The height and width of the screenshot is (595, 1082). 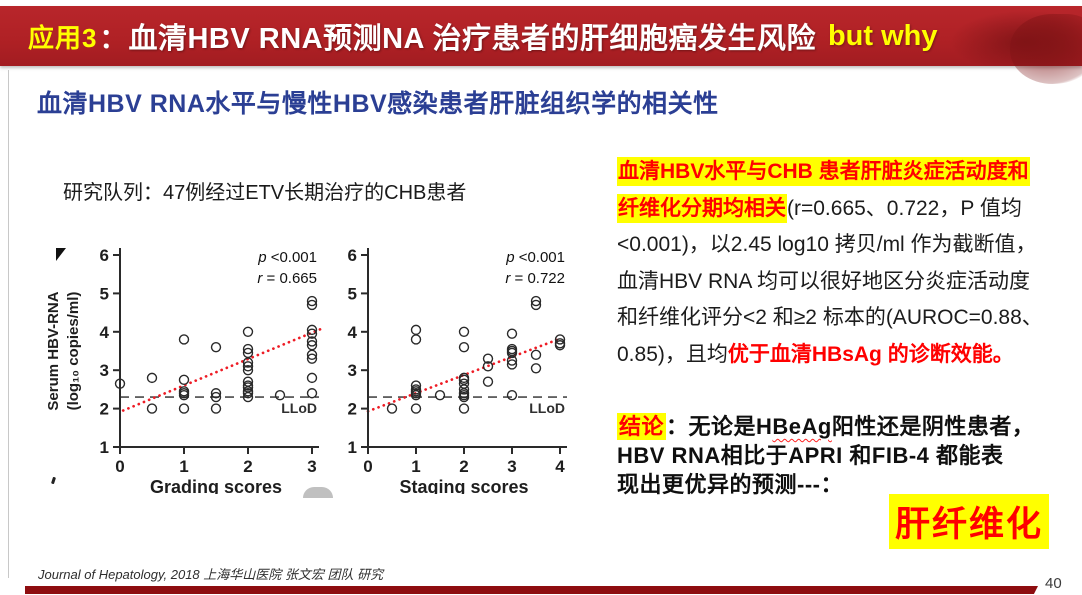 I want to click on section-subtitle: 血清HBV RNA水平与慢性HBV感染患者肝脏组织学的相关性, so click(x=378, y=104).